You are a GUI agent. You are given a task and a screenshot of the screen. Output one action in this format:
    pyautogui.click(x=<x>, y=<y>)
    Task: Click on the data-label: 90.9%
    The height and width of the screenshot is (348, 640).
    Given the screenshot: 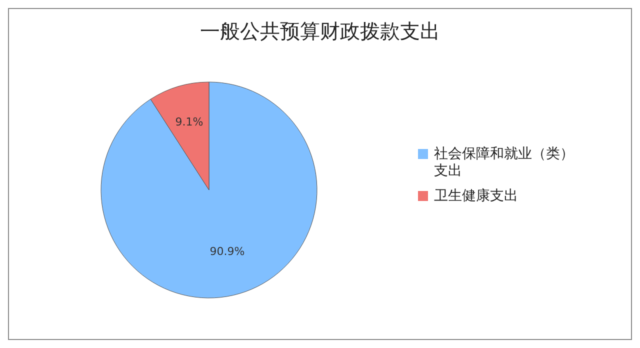 What is the action you would take?
    pyautogui.click(x=227, y=251)
    